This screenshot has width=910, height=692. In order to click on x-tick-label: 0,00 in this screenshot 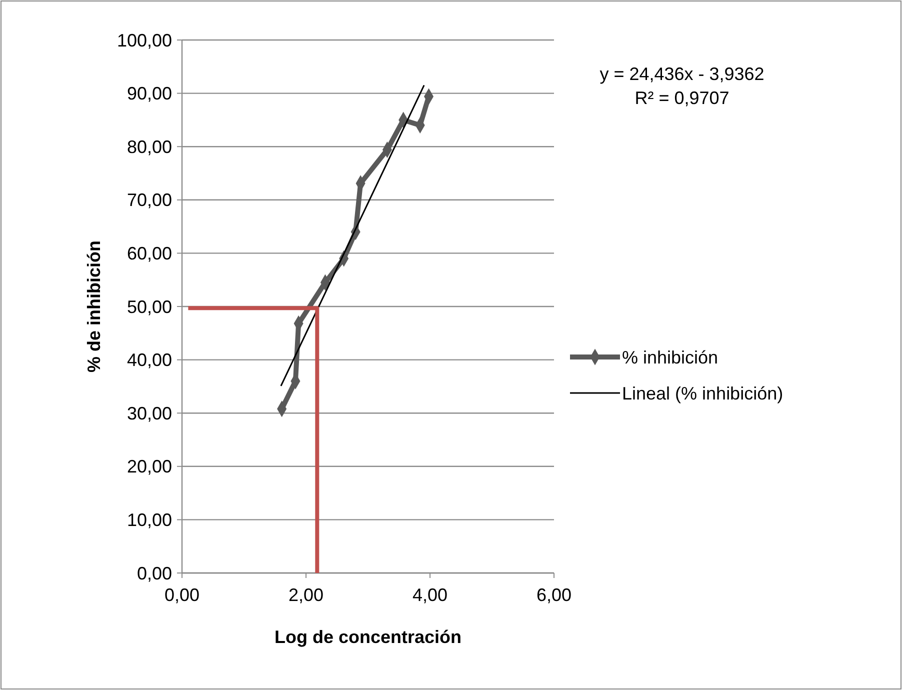, I will do `click(182, 595)`.